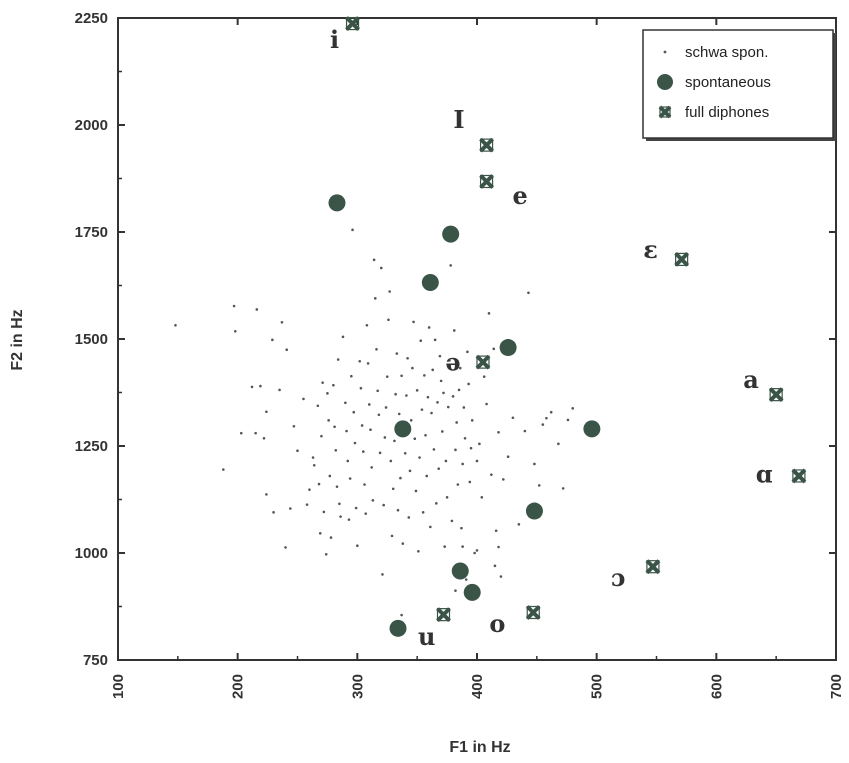 This screenshot has width=849, height=763. I want to click on x-tick-label: 500, so click(597, 686).